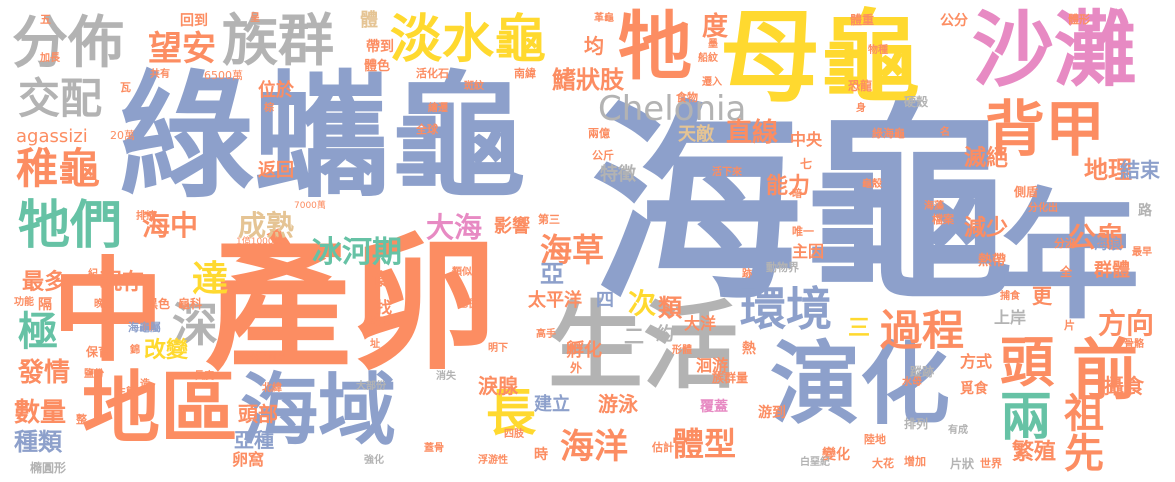  Describe the element at coordinates (1010, 317) in the screenshot. I see `word-shangan: 上岸` at that location.